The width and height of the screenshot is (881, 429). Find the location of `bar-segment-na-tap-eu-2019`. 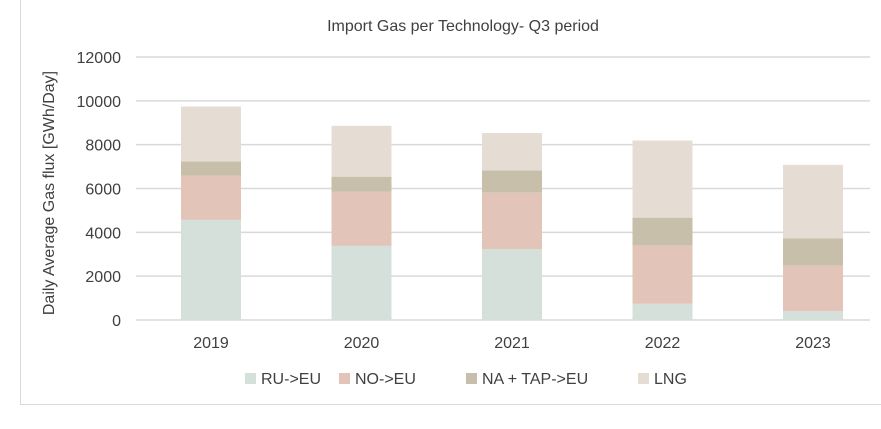

bar-segment-na-tap-eu-2019 is located at coordinates (211, 168).